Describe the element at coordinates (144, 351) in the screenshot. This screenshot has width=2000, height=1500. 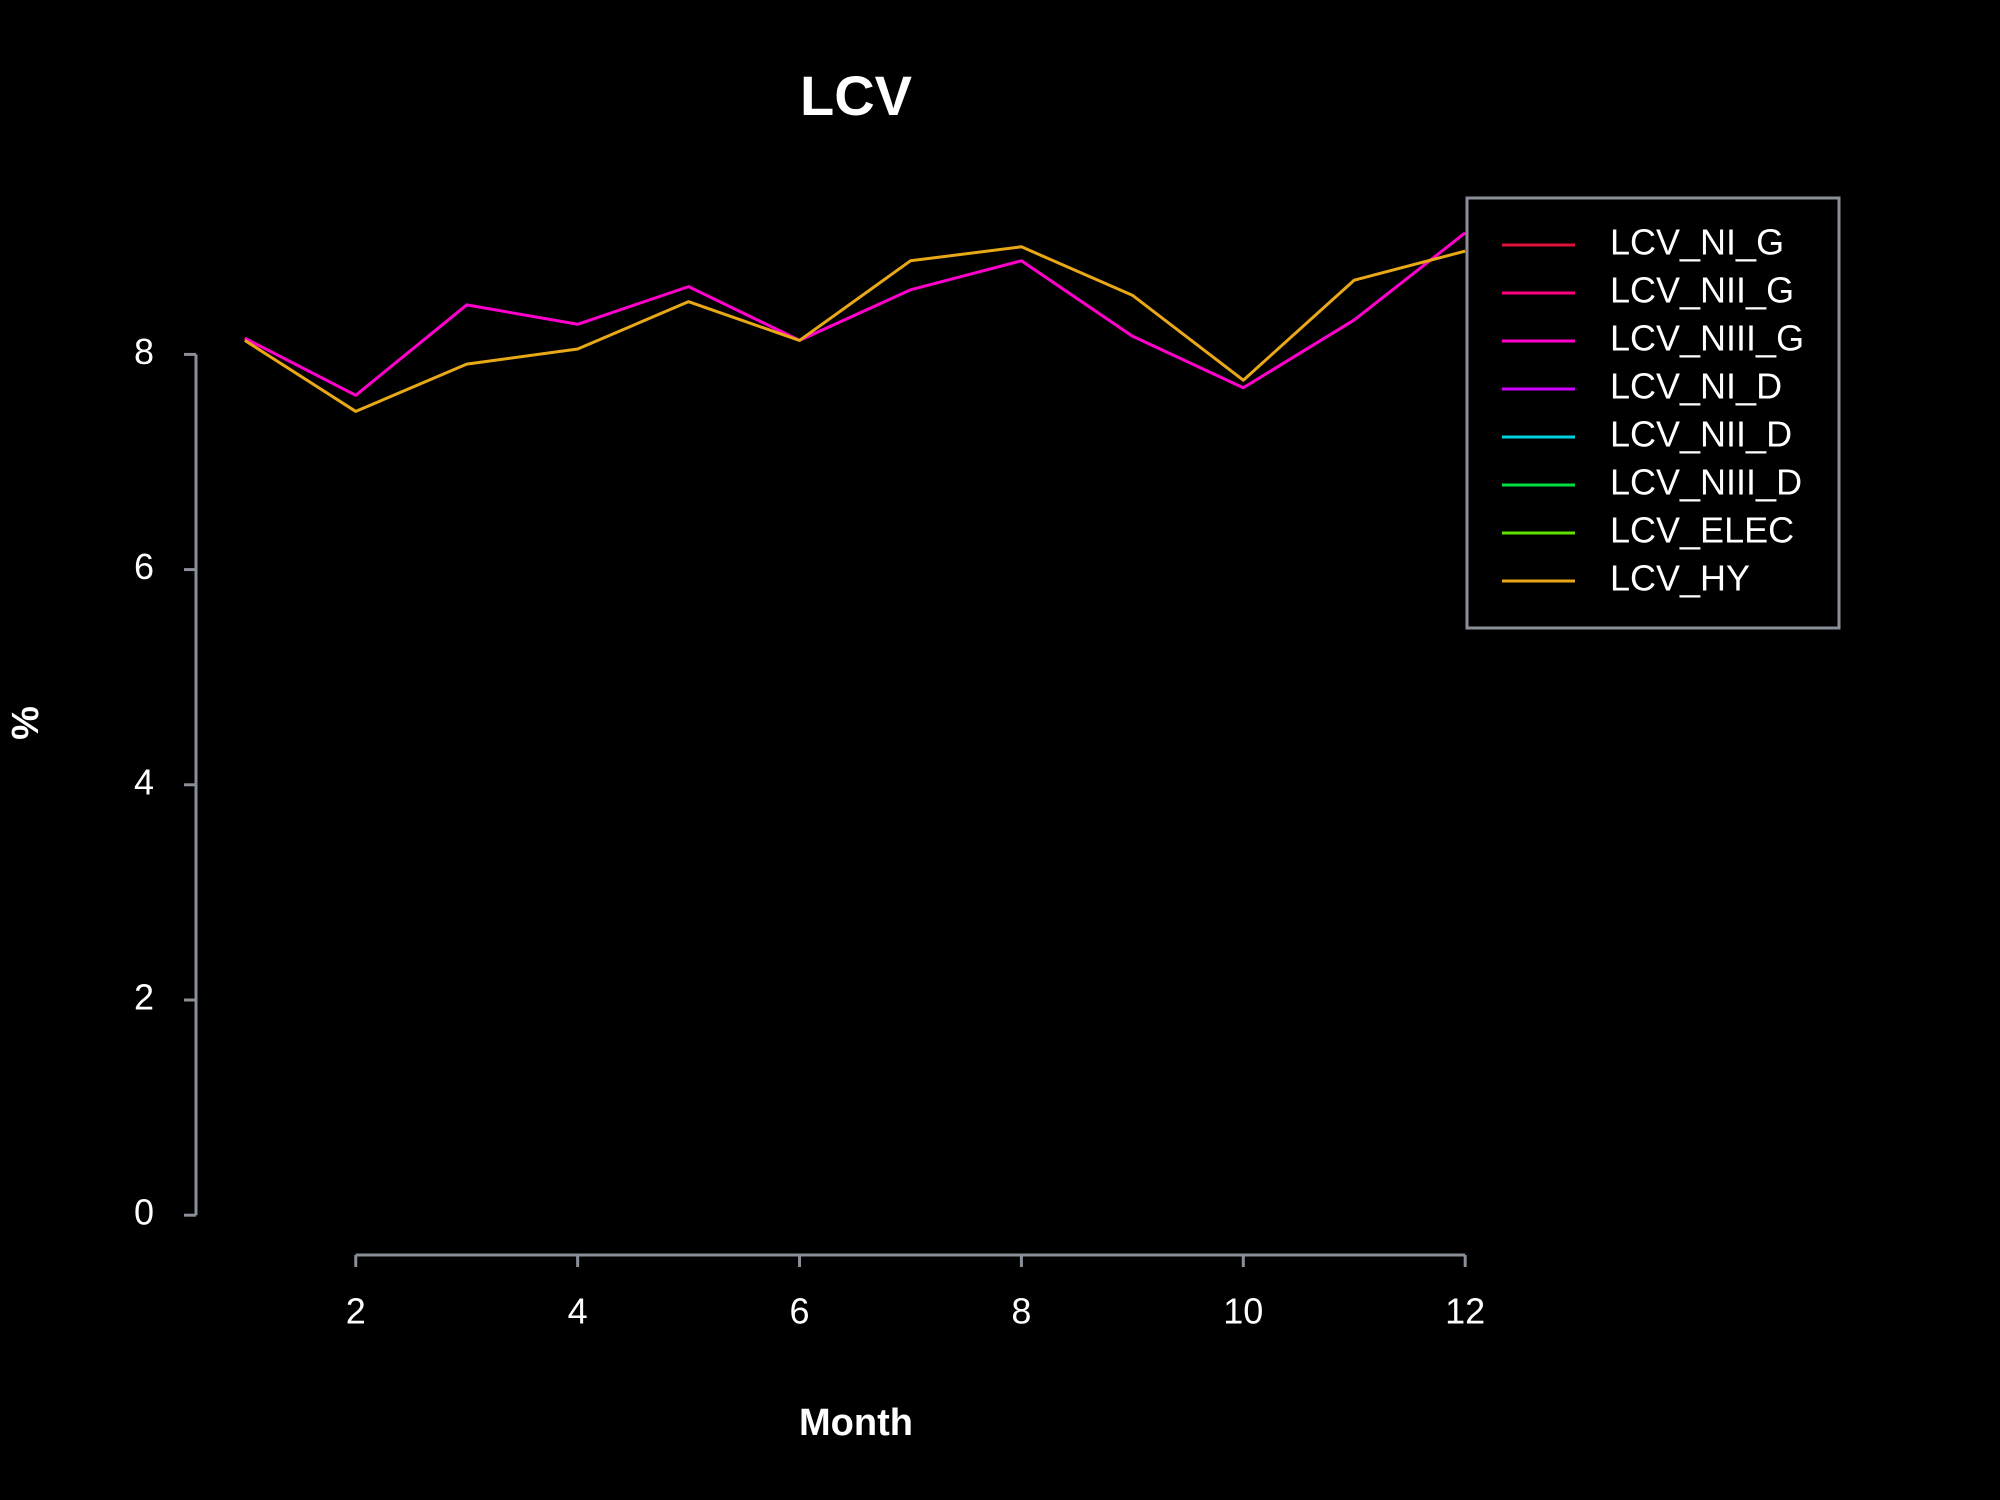
I see `y-tick-label: 8` at that location.